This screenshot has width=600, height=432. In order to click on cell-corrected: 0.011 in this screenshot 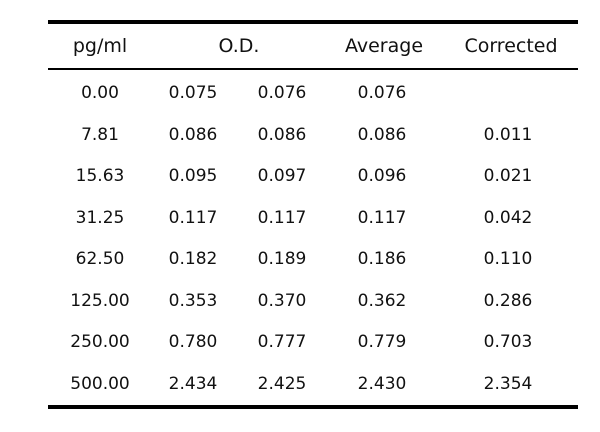, I will do `click(508, 134)`.